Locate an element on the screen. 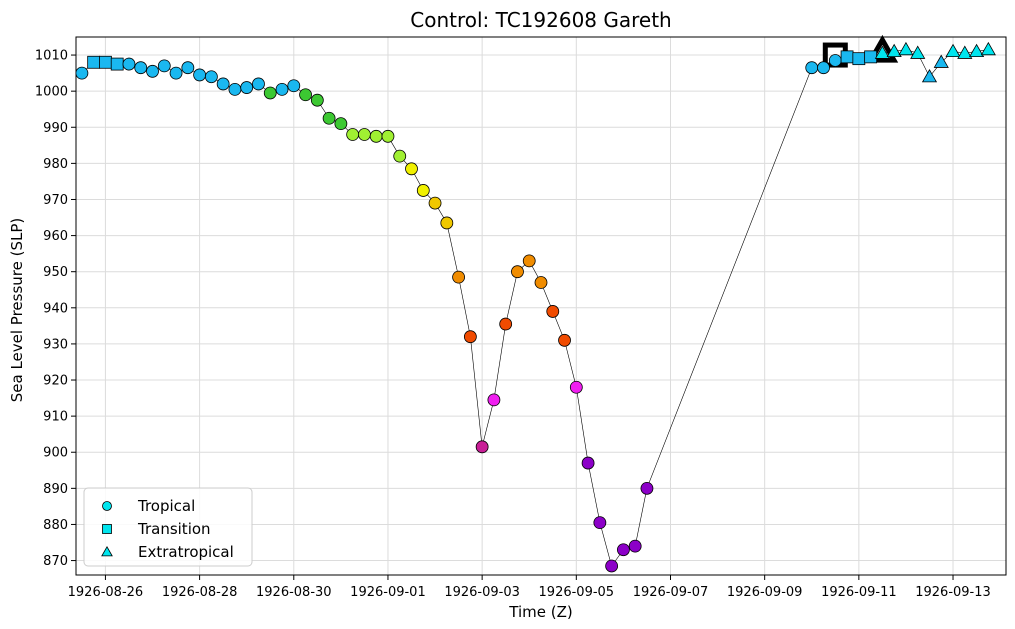  legend: Tropical Transition Extratropical is located at coordinates (168, 527).